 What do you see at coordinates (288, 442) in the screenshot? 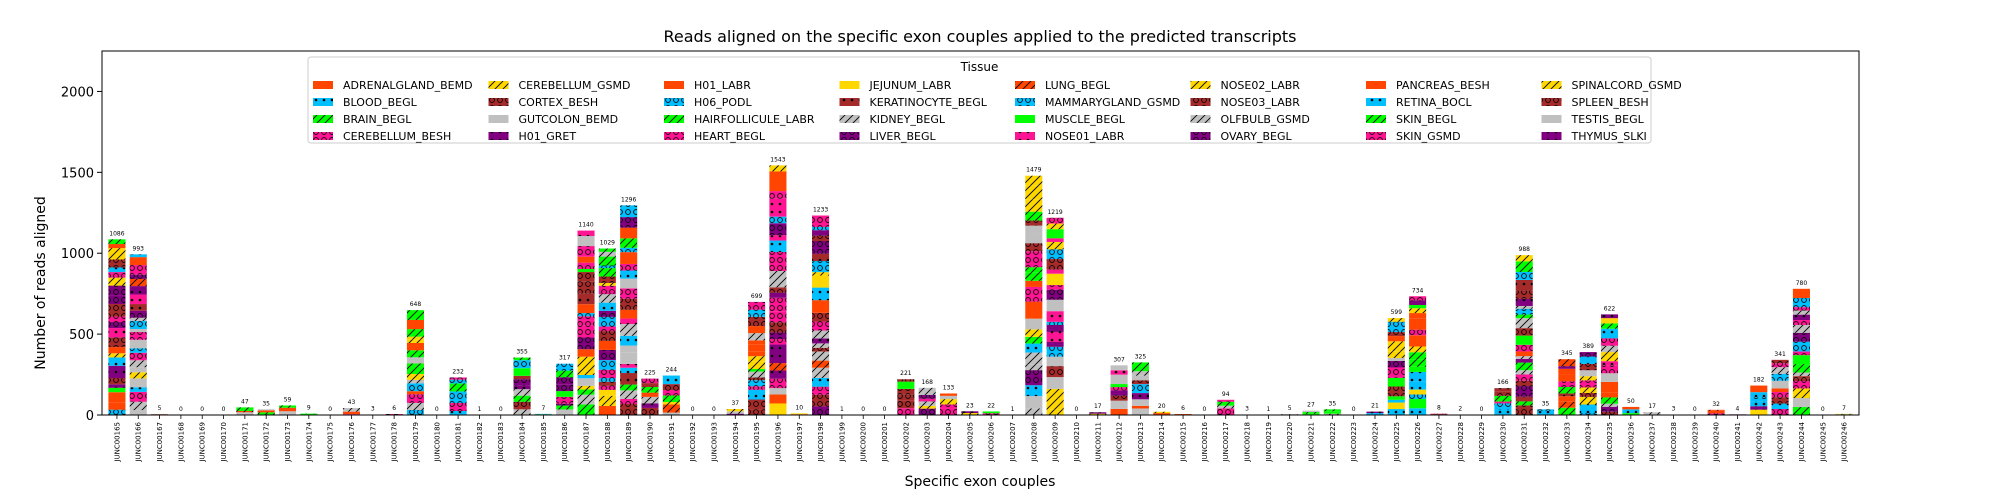
I see `x-tick-label: JUNC00173` at bounding box center [288, 442].